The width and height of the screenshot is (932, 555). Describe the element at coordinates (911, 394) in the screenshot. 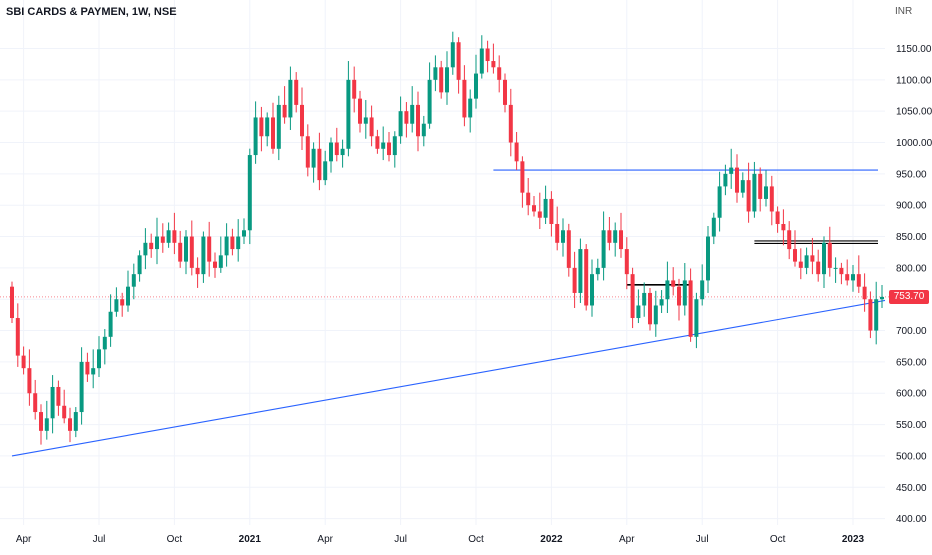

I see `y-tick-label: 600.00` at that location.